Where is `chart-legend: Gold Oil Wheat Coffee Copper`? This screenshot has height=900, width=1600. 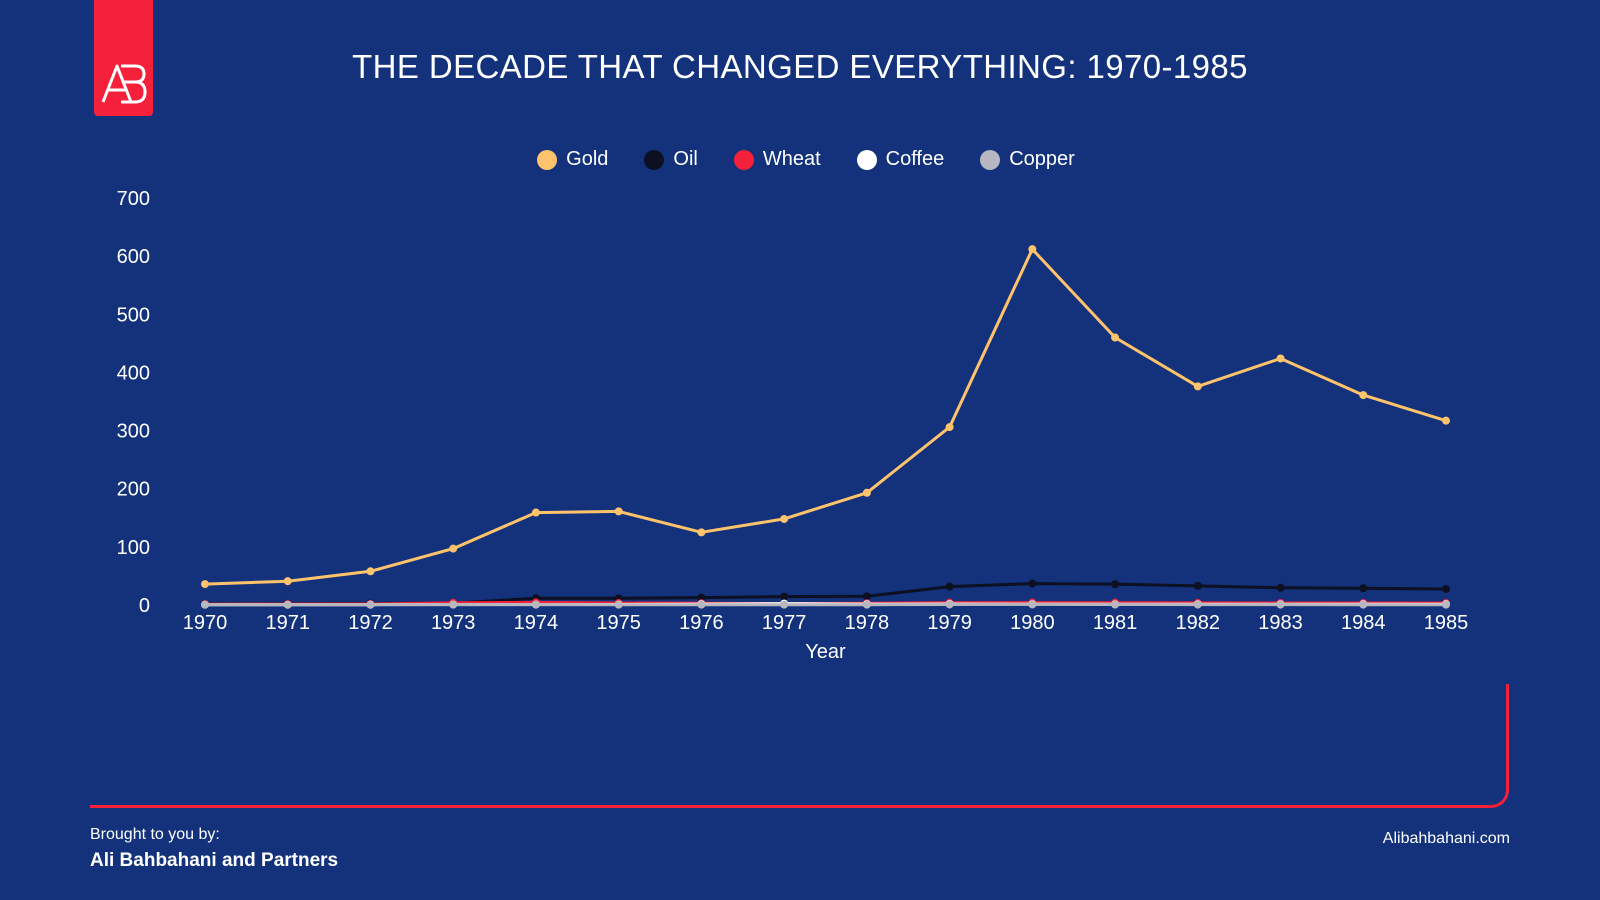 chart-legend: Gold Oil Wheat Coffee Copper is located at coordinates (800, 159).